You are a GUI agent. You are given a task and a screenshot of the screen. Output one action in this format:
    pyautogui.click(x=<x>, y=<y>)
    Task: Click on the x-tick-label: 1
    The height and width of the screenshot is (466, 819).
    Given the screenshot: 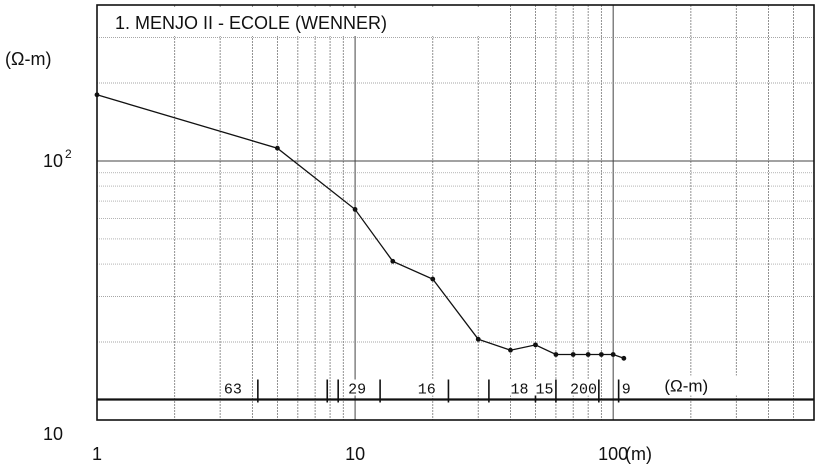 What is the action you would take?
    pyautogui.click(x=97, y=454)
    